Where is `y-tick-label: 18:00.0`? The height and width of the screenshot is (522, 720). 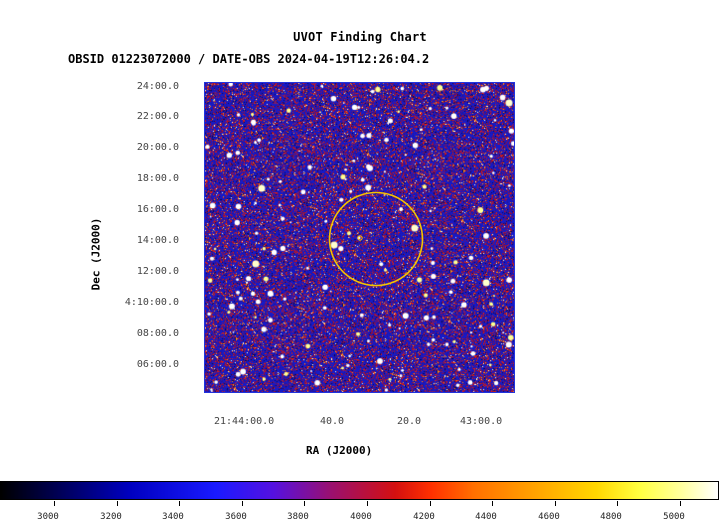 y-tick-label: 18:00.0 is located at coordinates (157, 178).